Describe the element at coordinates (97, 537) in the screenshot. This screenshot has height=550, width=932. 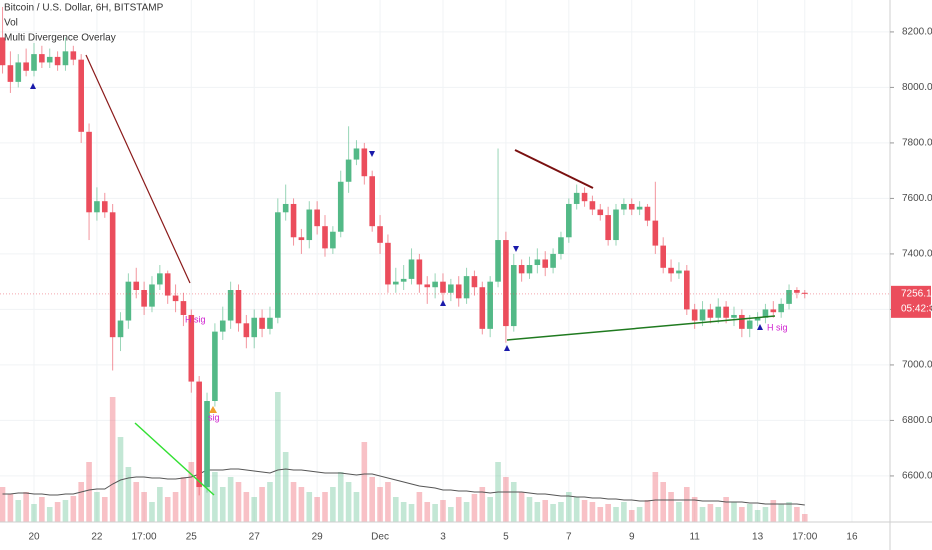
I see `x-tick-label: 22` at that location.